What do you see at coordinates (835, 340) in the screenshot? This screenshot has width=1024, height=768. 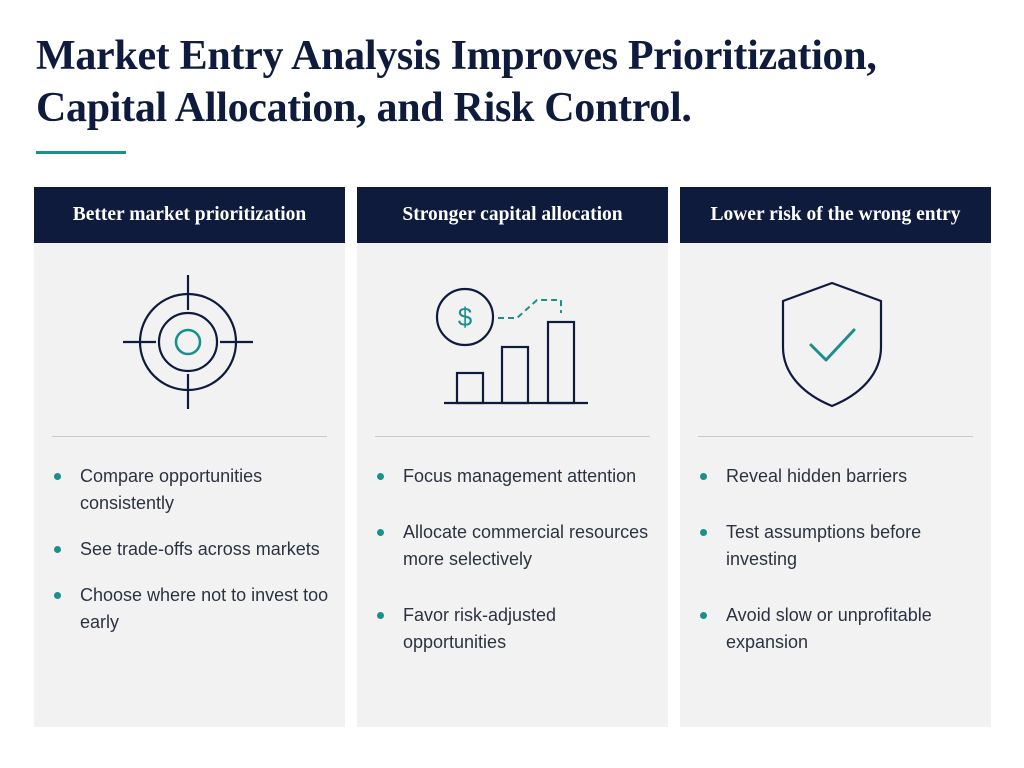 I see `shield-check-icon` at bounding box center [835, 340].